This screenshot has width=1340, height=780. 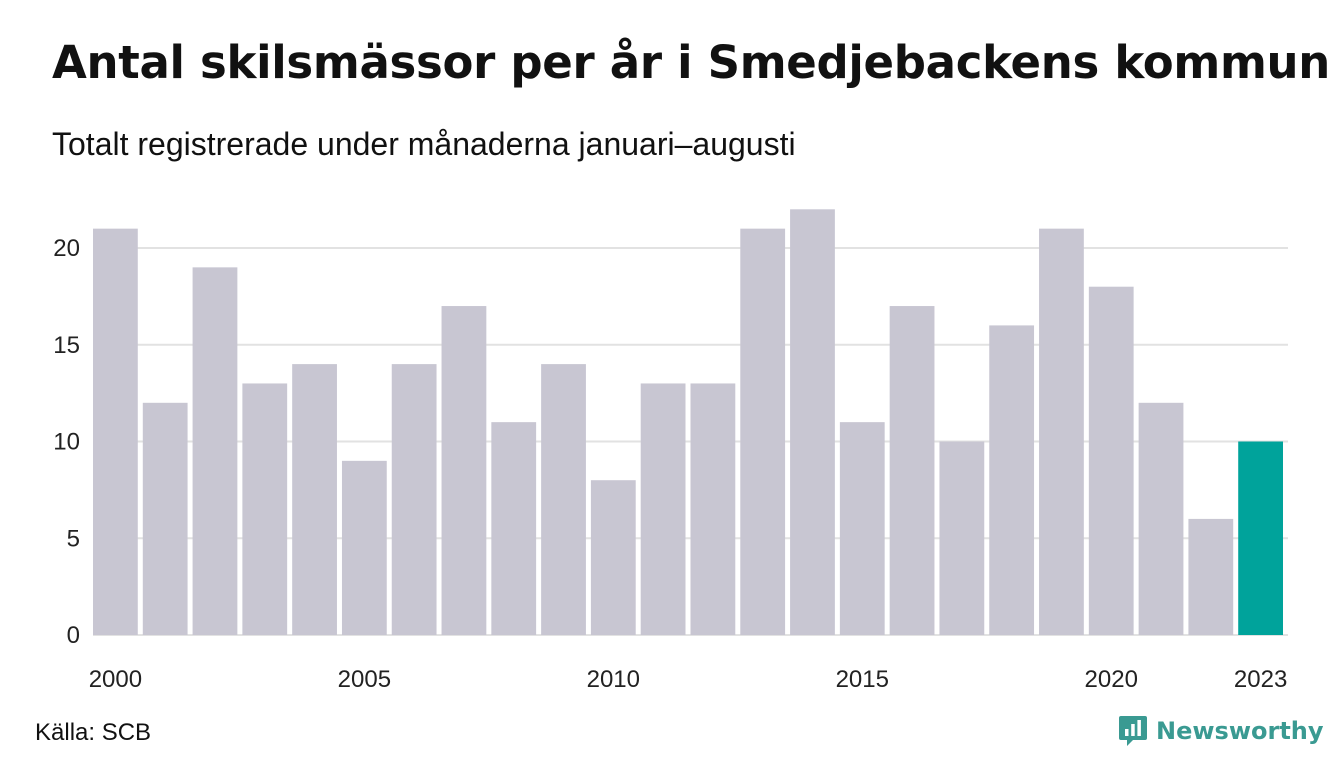 I want to click on source-label: Källa: SCB, so click(x=93, y=732).